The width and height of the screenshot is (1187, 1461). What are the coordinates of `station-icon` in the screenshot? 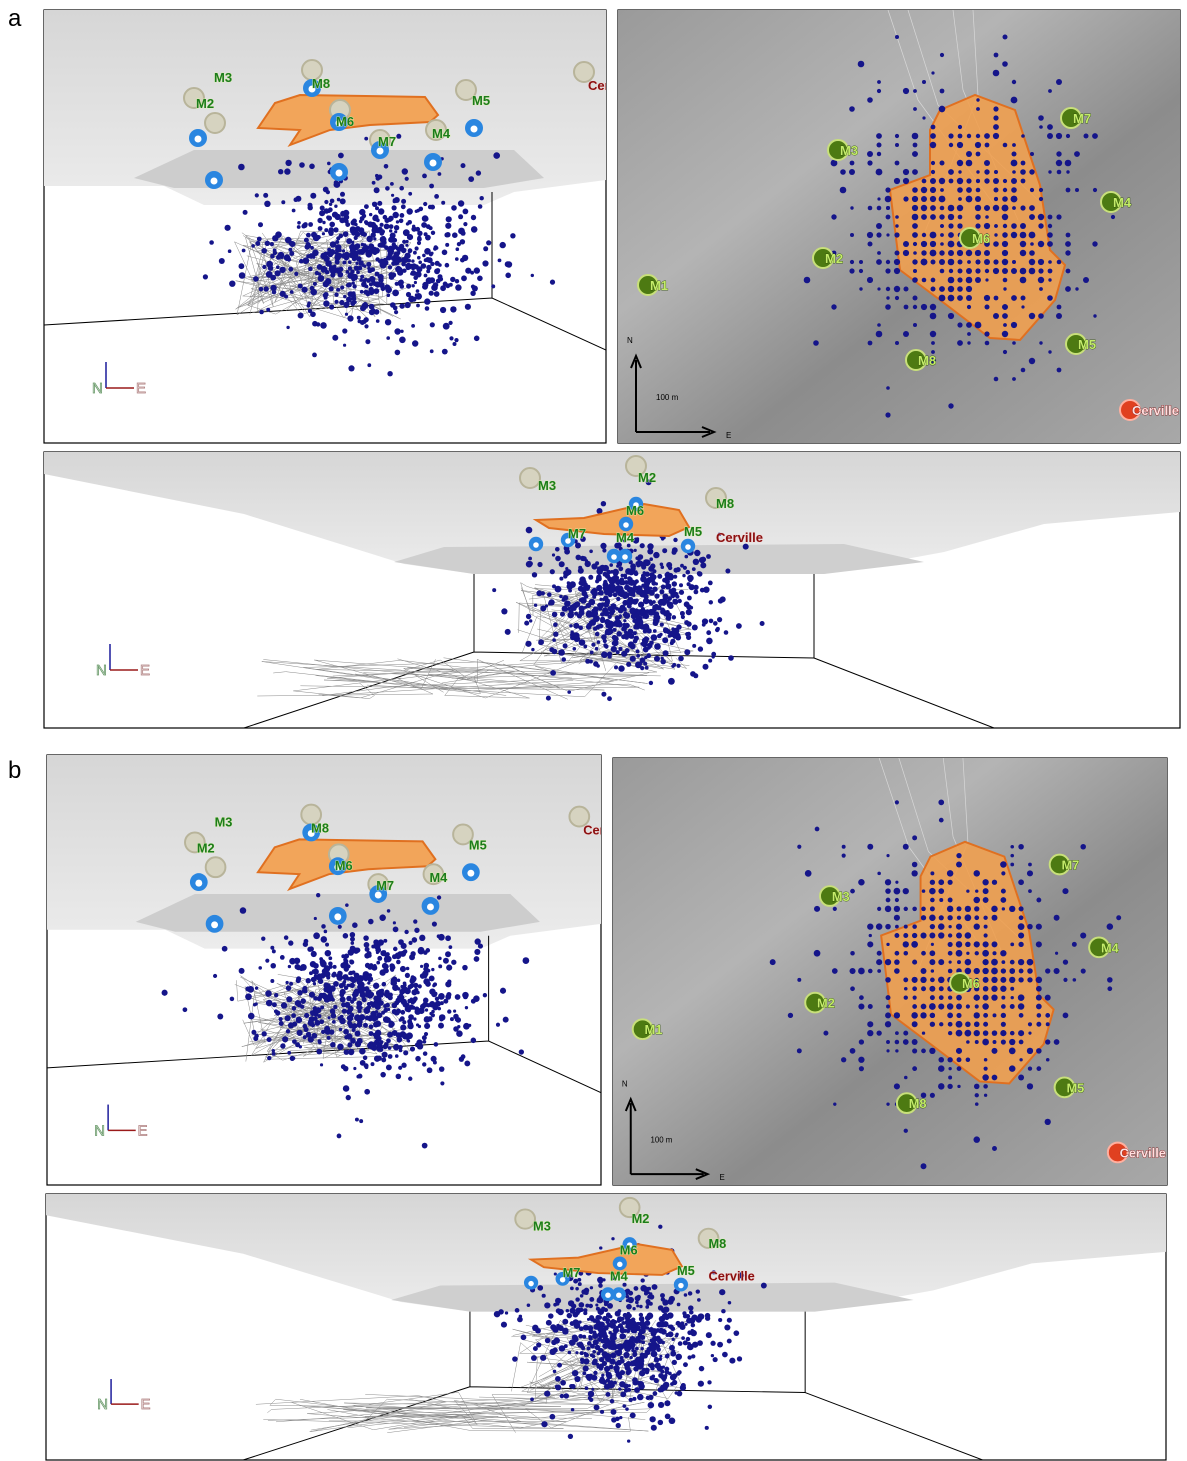 It's located at (642, 1029).